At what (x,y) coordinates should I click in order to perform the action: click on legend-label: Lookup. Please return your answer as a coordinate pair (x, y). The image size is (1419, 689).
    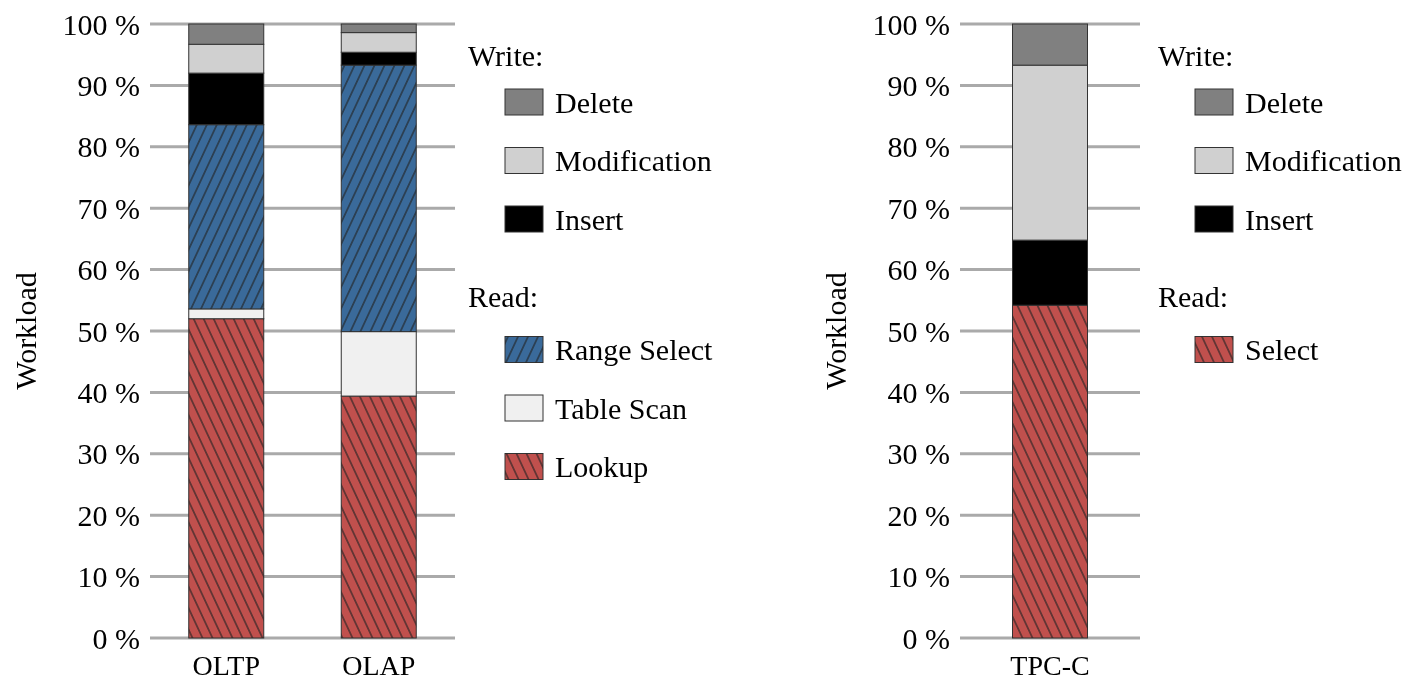
    Looking at the image, I should click on (602, 466).